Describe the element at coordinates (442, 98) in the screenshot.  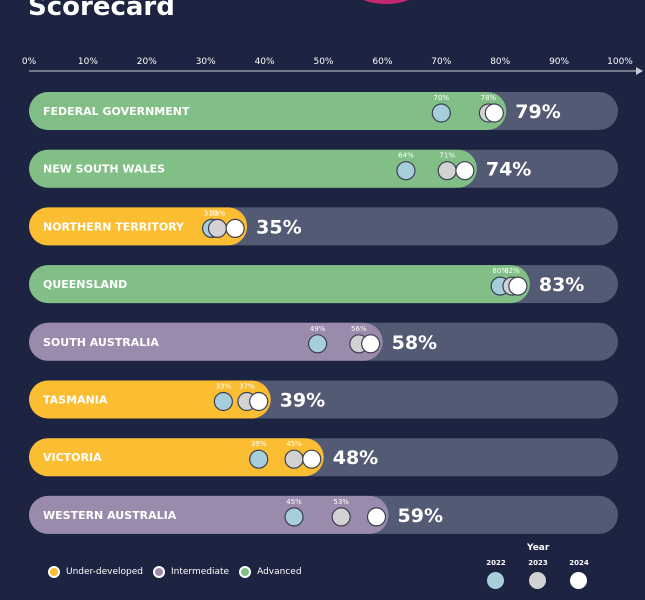
I see `year-2022-value-label: 70%` at that location.